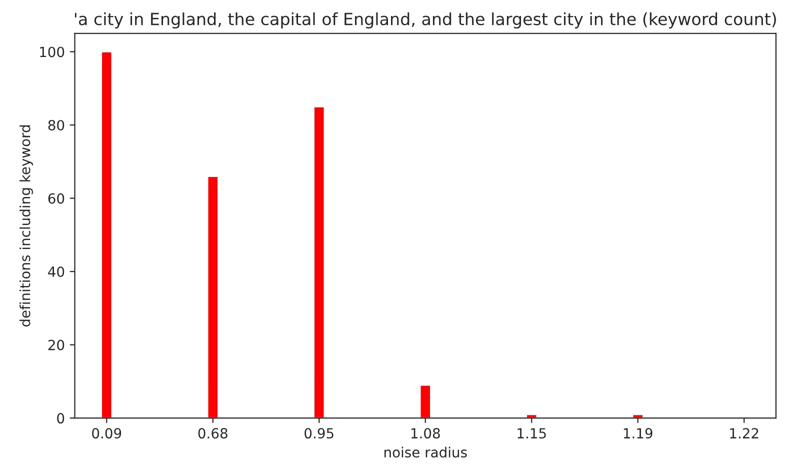 This screenshot has width=787, height=464. I want to click on x-tick-label: 1.08, so click(425, 433).